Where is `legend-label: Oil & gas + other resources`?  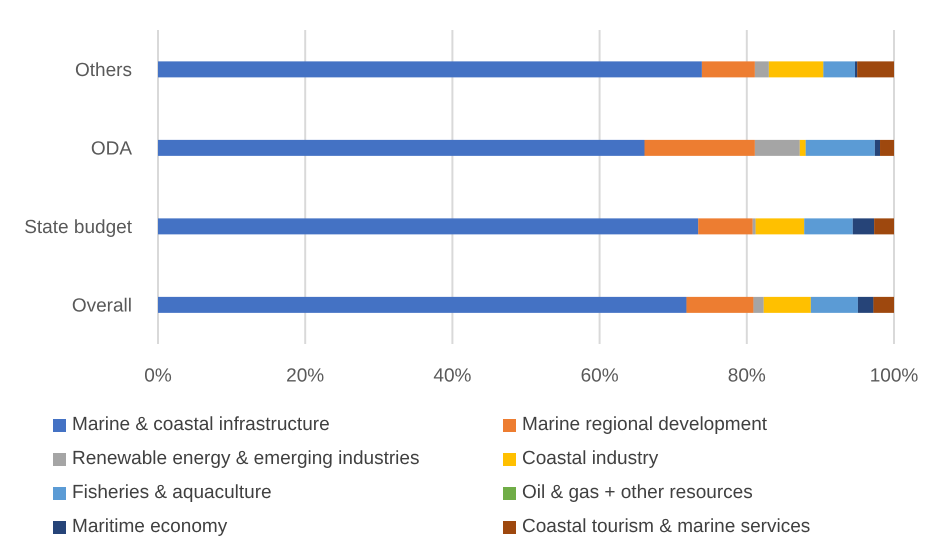 legend-label: Oil & gas + other resources is located at coordinates (637, 493).